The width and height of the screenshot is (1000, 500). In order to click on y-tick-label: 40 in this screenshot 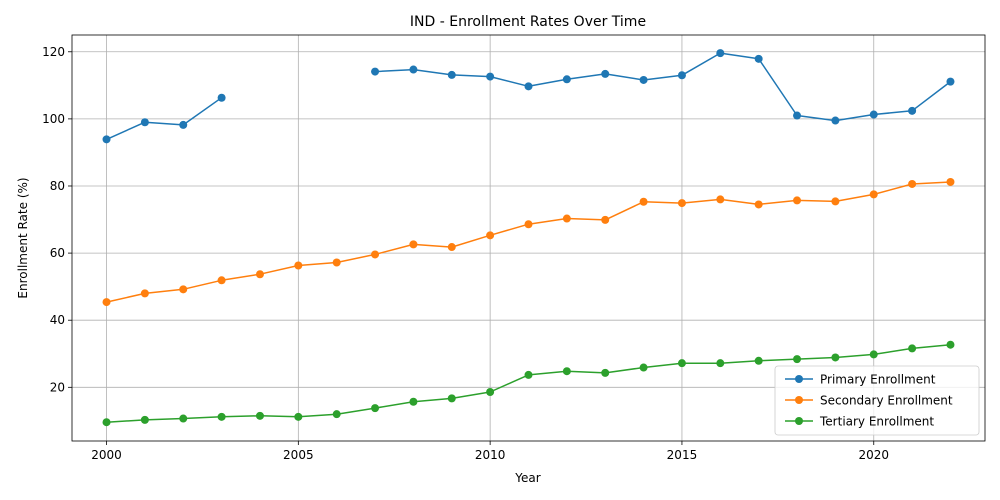, I will do `click(57, 320)`.